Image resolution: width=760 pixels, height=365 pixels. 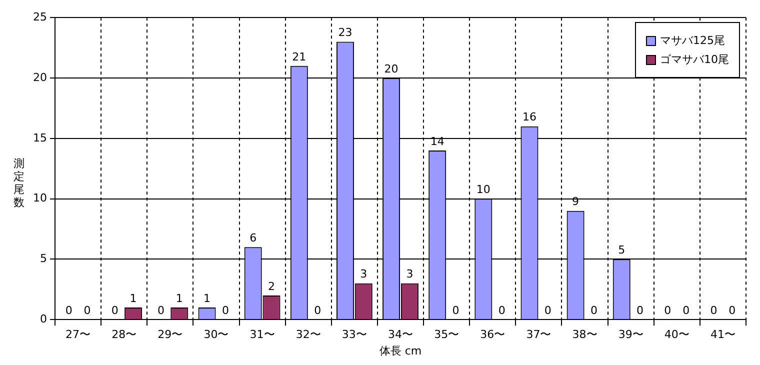 What do you see at coordinates (692, 40) in the screenshot?
I see `legend-label: マサバ125尾` at bounding box center [692, 40].